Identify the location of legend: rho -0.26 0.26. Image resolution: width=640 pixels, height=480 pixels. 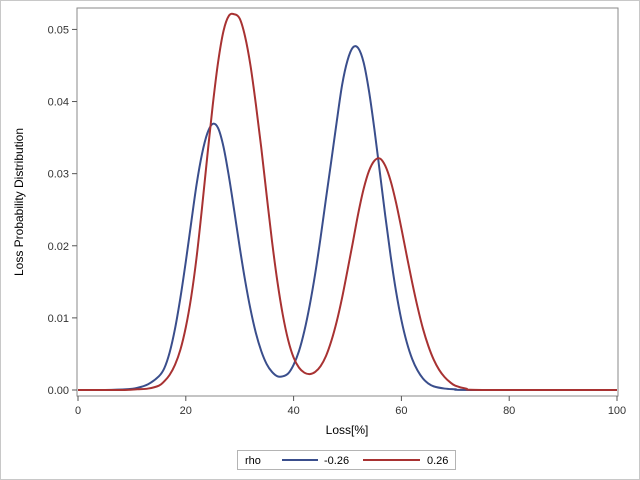
(346, 460).